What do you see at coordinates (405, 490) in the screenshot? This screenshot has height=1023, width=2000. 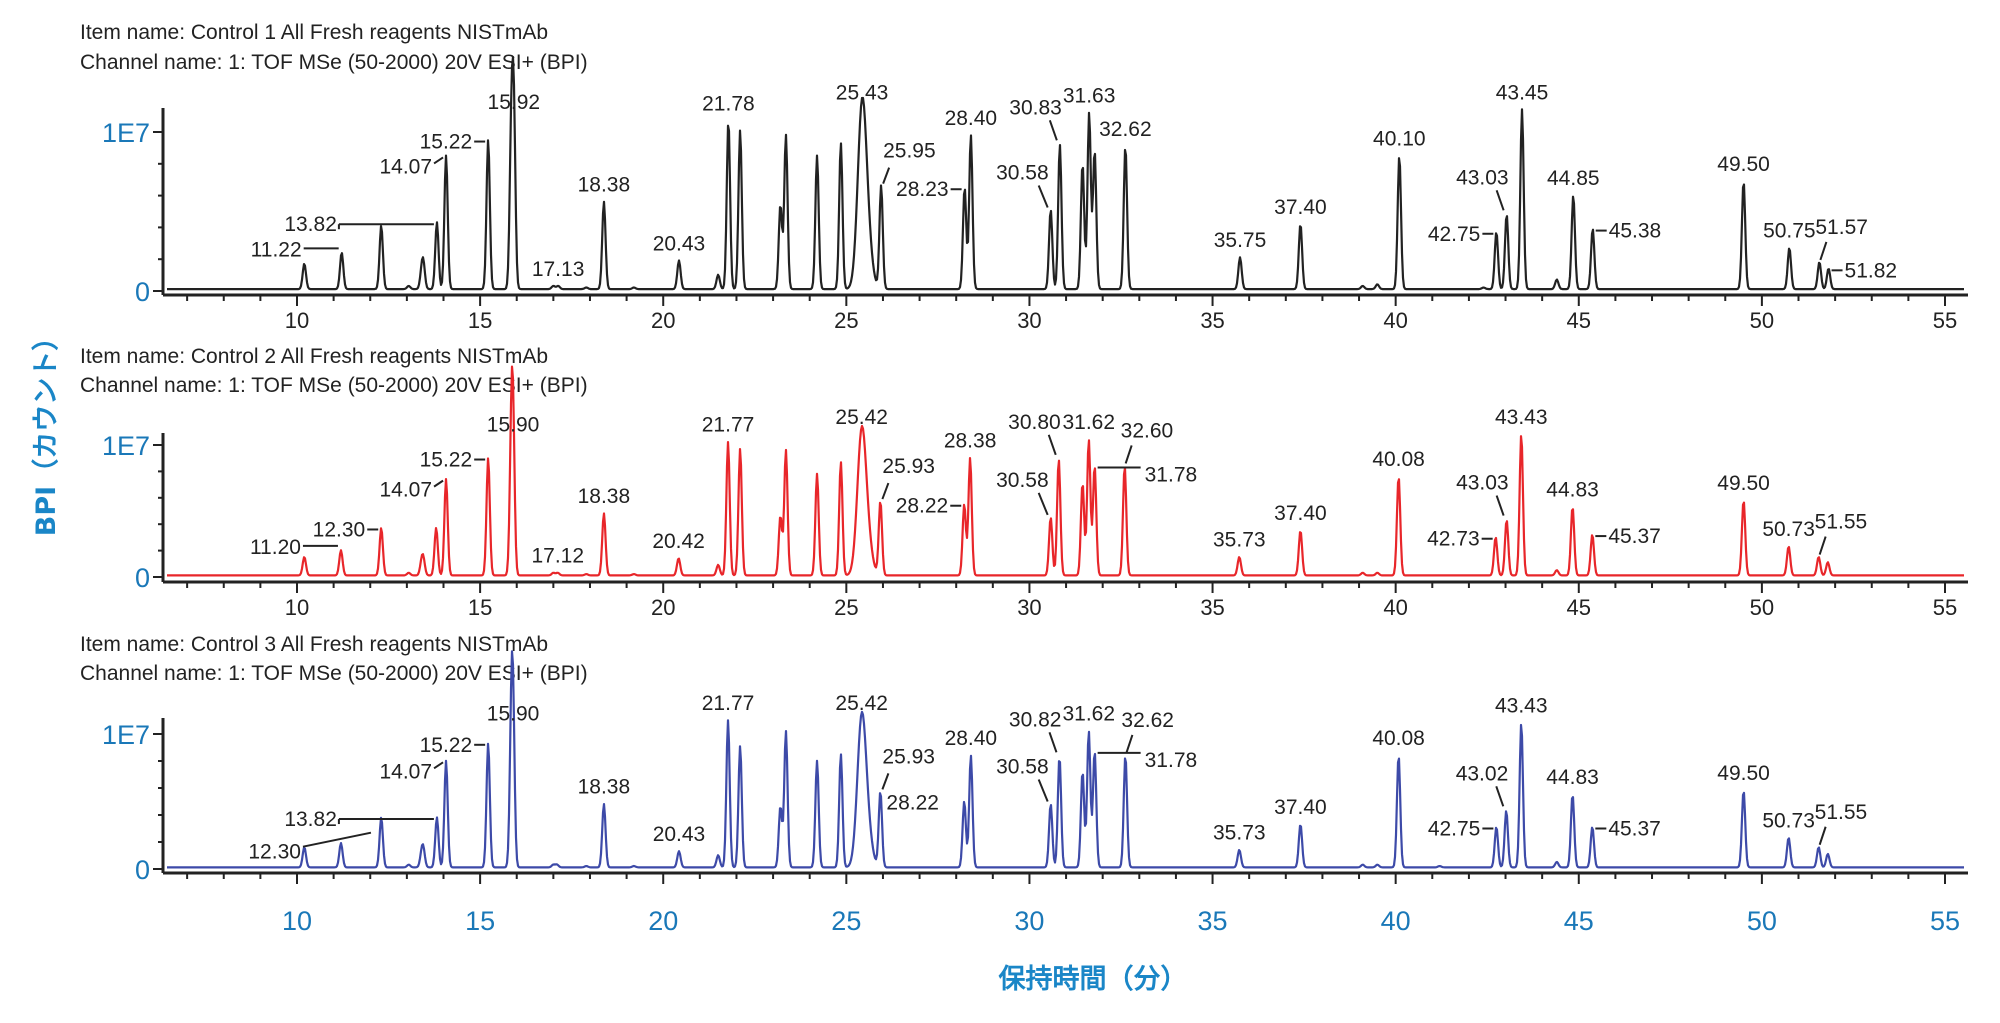 I see `peak-label: 14.07` at bounding box center [405, 490].